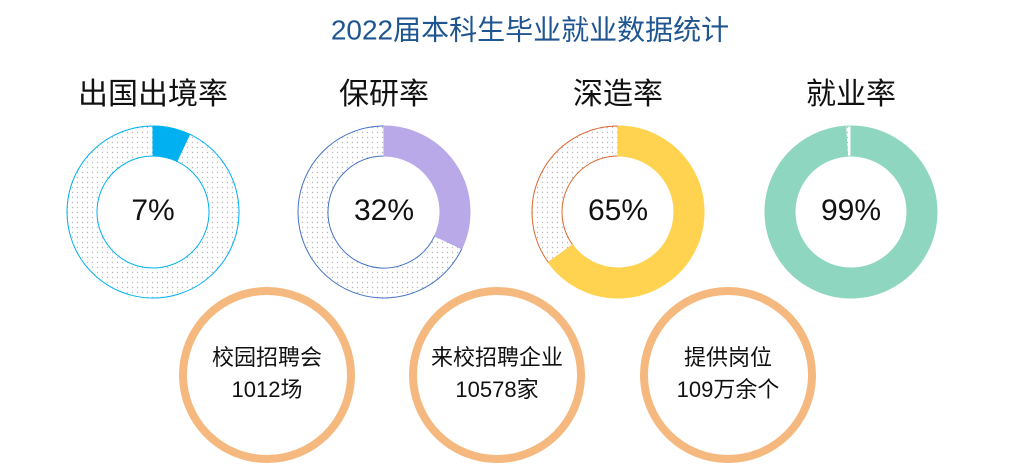  I want to click on ring-label: 出国出境率, so click(153, 94).